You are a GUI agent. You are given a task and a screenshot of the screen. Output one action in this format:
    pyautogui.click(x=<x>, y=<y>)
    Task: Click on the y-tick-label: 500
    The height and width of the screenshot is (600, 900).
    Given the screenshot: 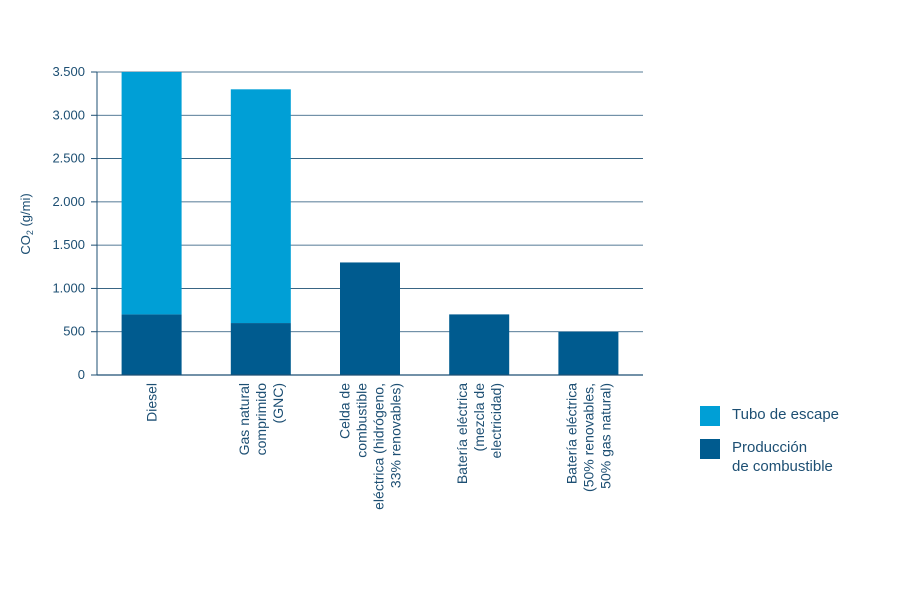 What is the action you would take?
    pyautogui.click(x=74, y=331)
    